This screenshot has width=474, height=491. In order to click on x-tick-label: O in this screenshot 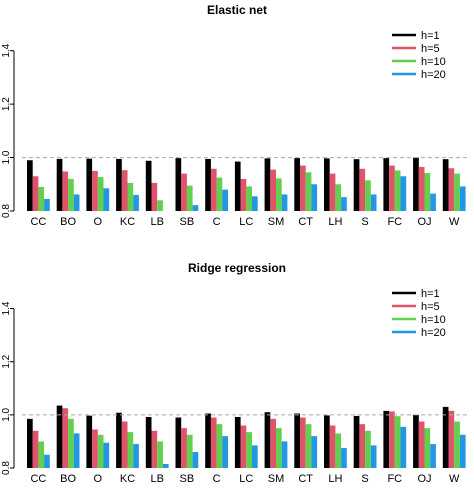, I will do `click(98, 222)`.